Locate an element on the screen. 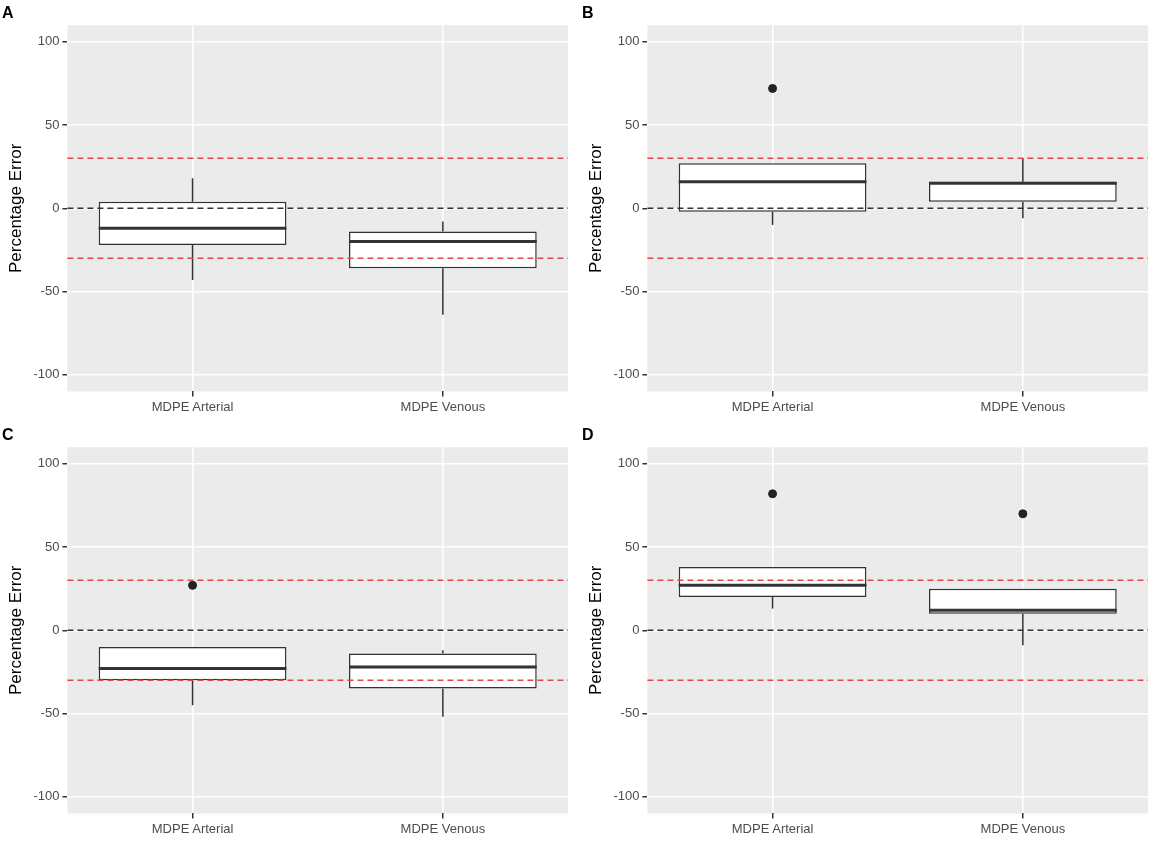  chart-title: D is located at coordinates (588, 435).